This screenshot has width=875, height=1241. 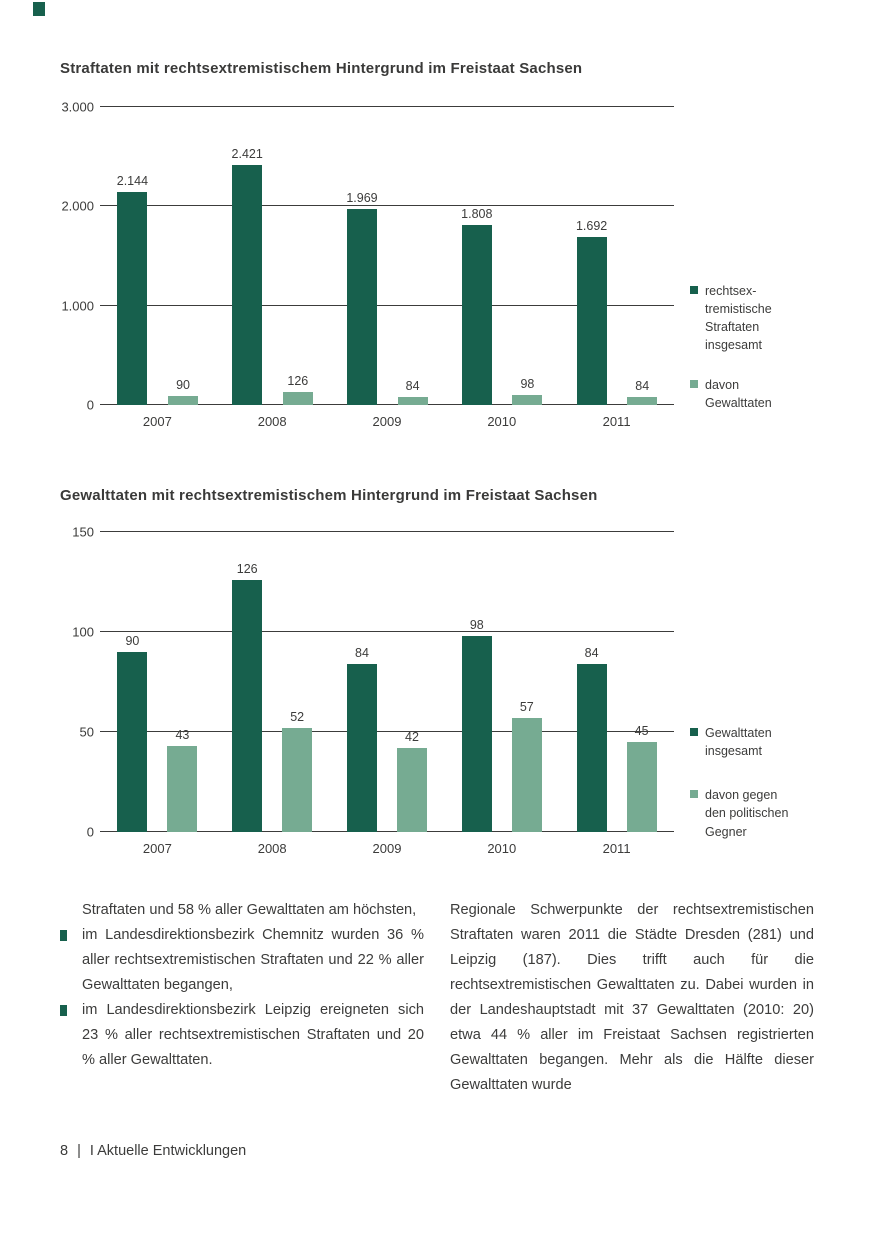 I want to click on bar-group: 2.421 126, so click(x=272, y=256).